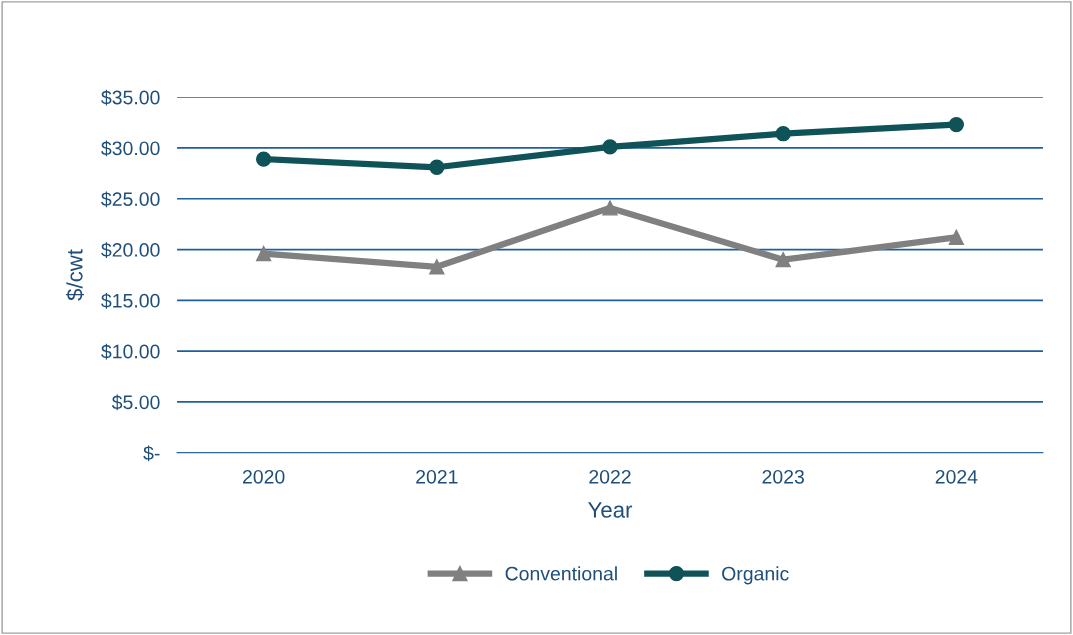 The height and width of the screenshot is (635, 1073). I want to click on y-tick-label: $-, so click(151, 453).